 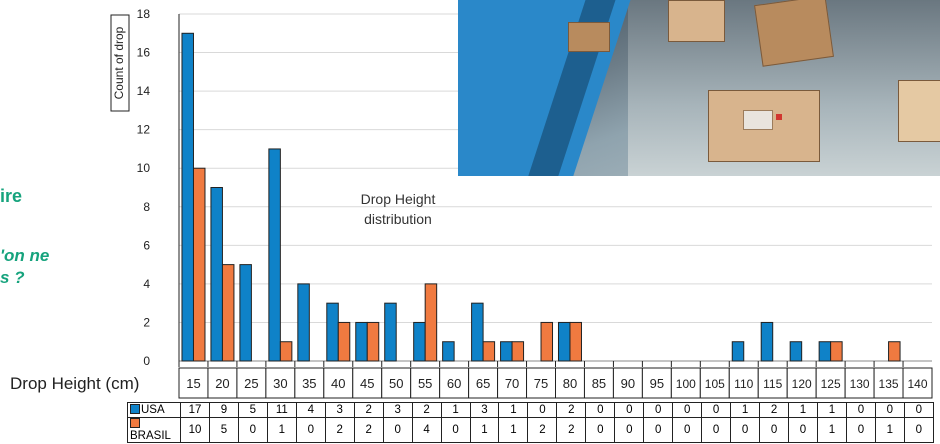 I want to click on table-cell: 9, so click(x=223, y=410).